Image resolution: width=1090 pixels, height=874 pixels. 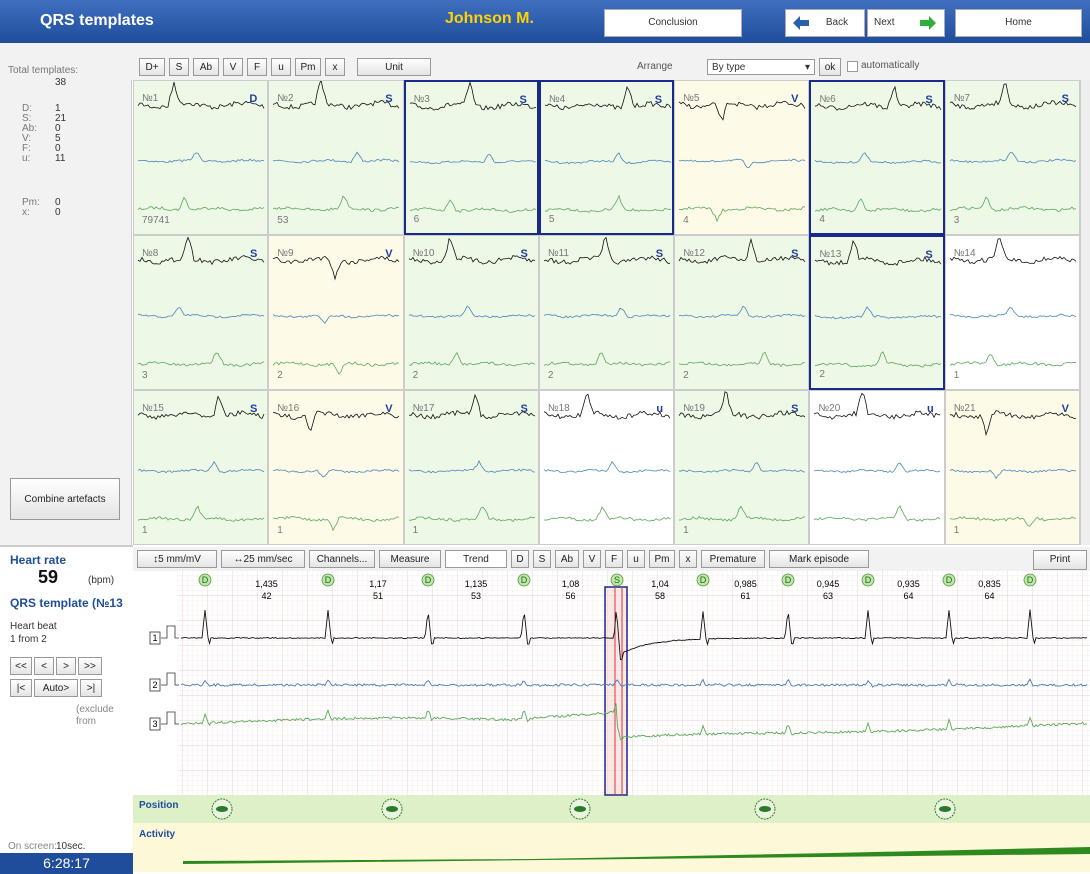 What do you see at coordinates (611, 809) in the screenshot?
I see `position-band` at bounding box center [611, 809].